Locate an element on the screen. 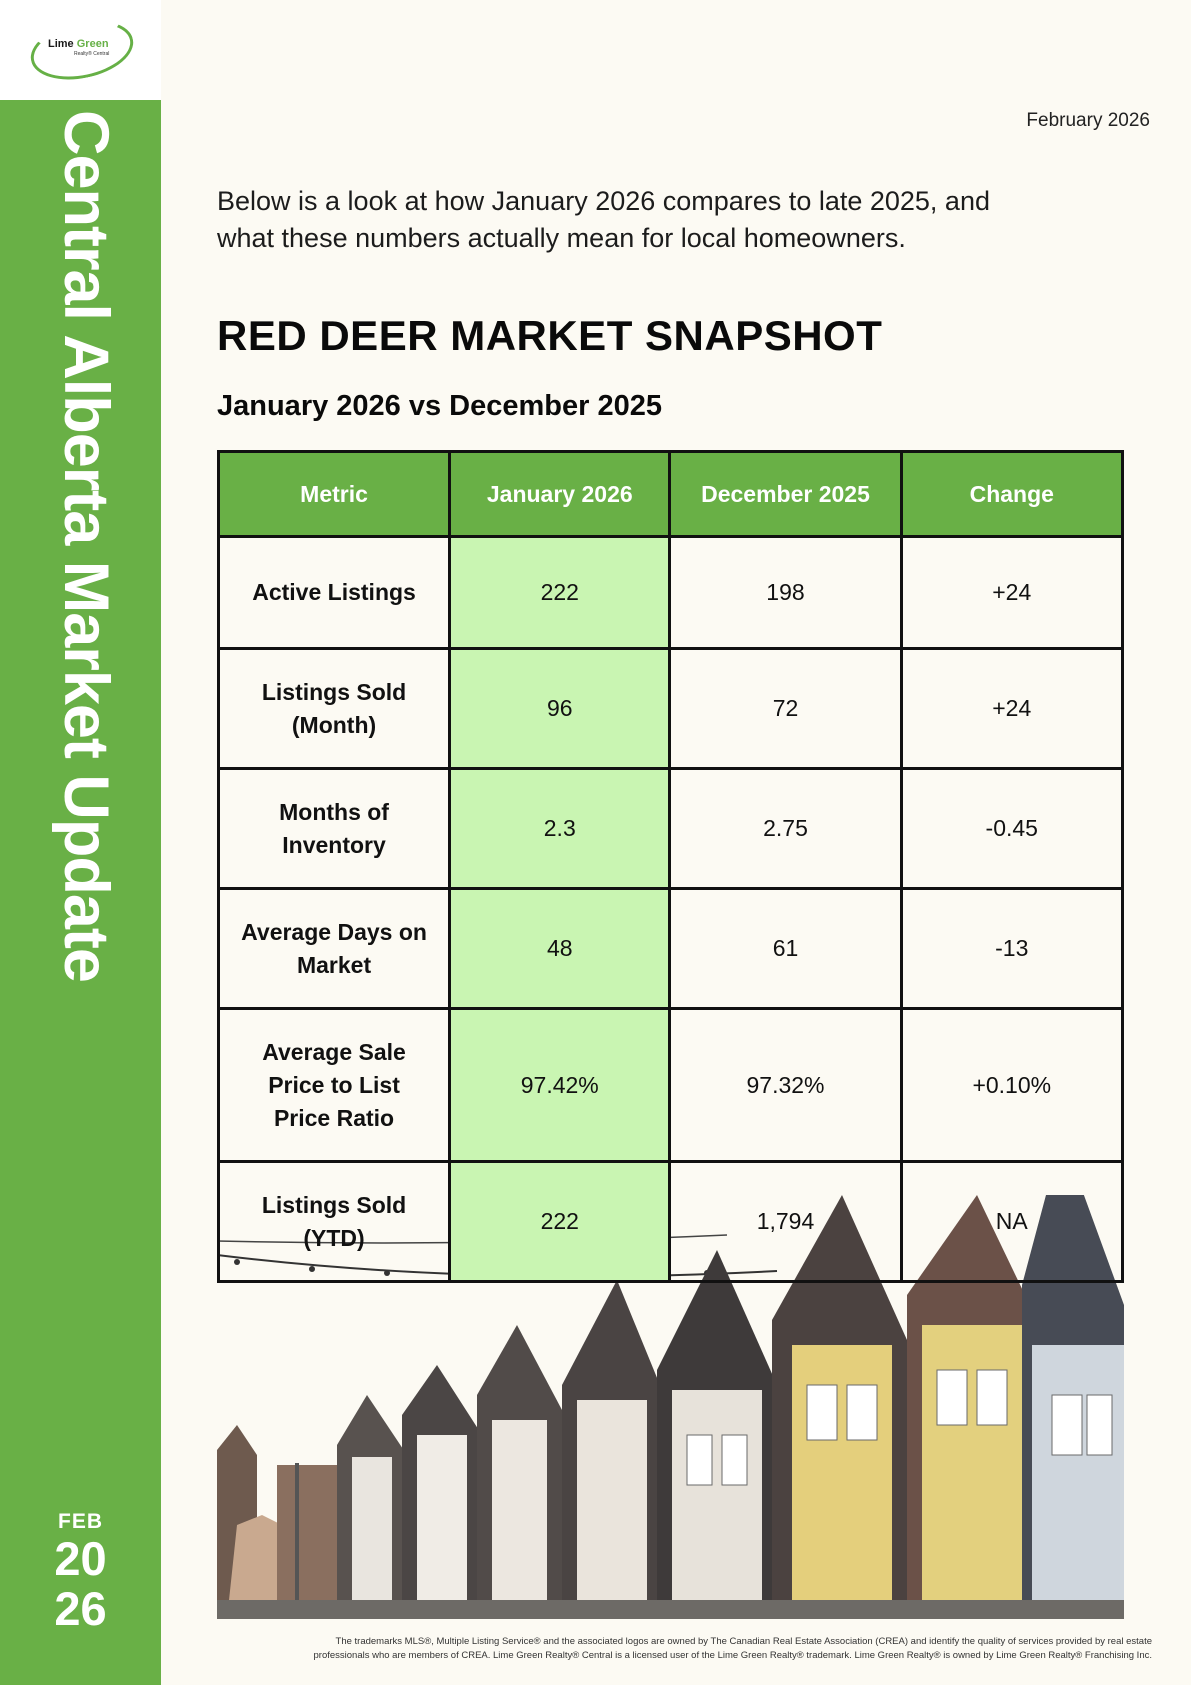 This screenshot has width=1191, height=1685. issue-date-badge: FEB 20 26 is located at coordinates (80, 1572).